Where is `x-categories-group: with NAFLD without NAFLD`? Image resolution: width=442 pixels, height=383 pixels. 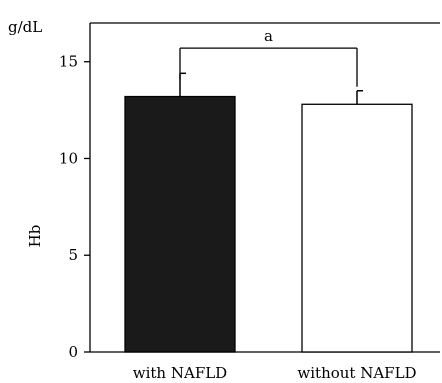 x-categories-group: with NAFLD without NAFLD is located at coordinates (275, 373).